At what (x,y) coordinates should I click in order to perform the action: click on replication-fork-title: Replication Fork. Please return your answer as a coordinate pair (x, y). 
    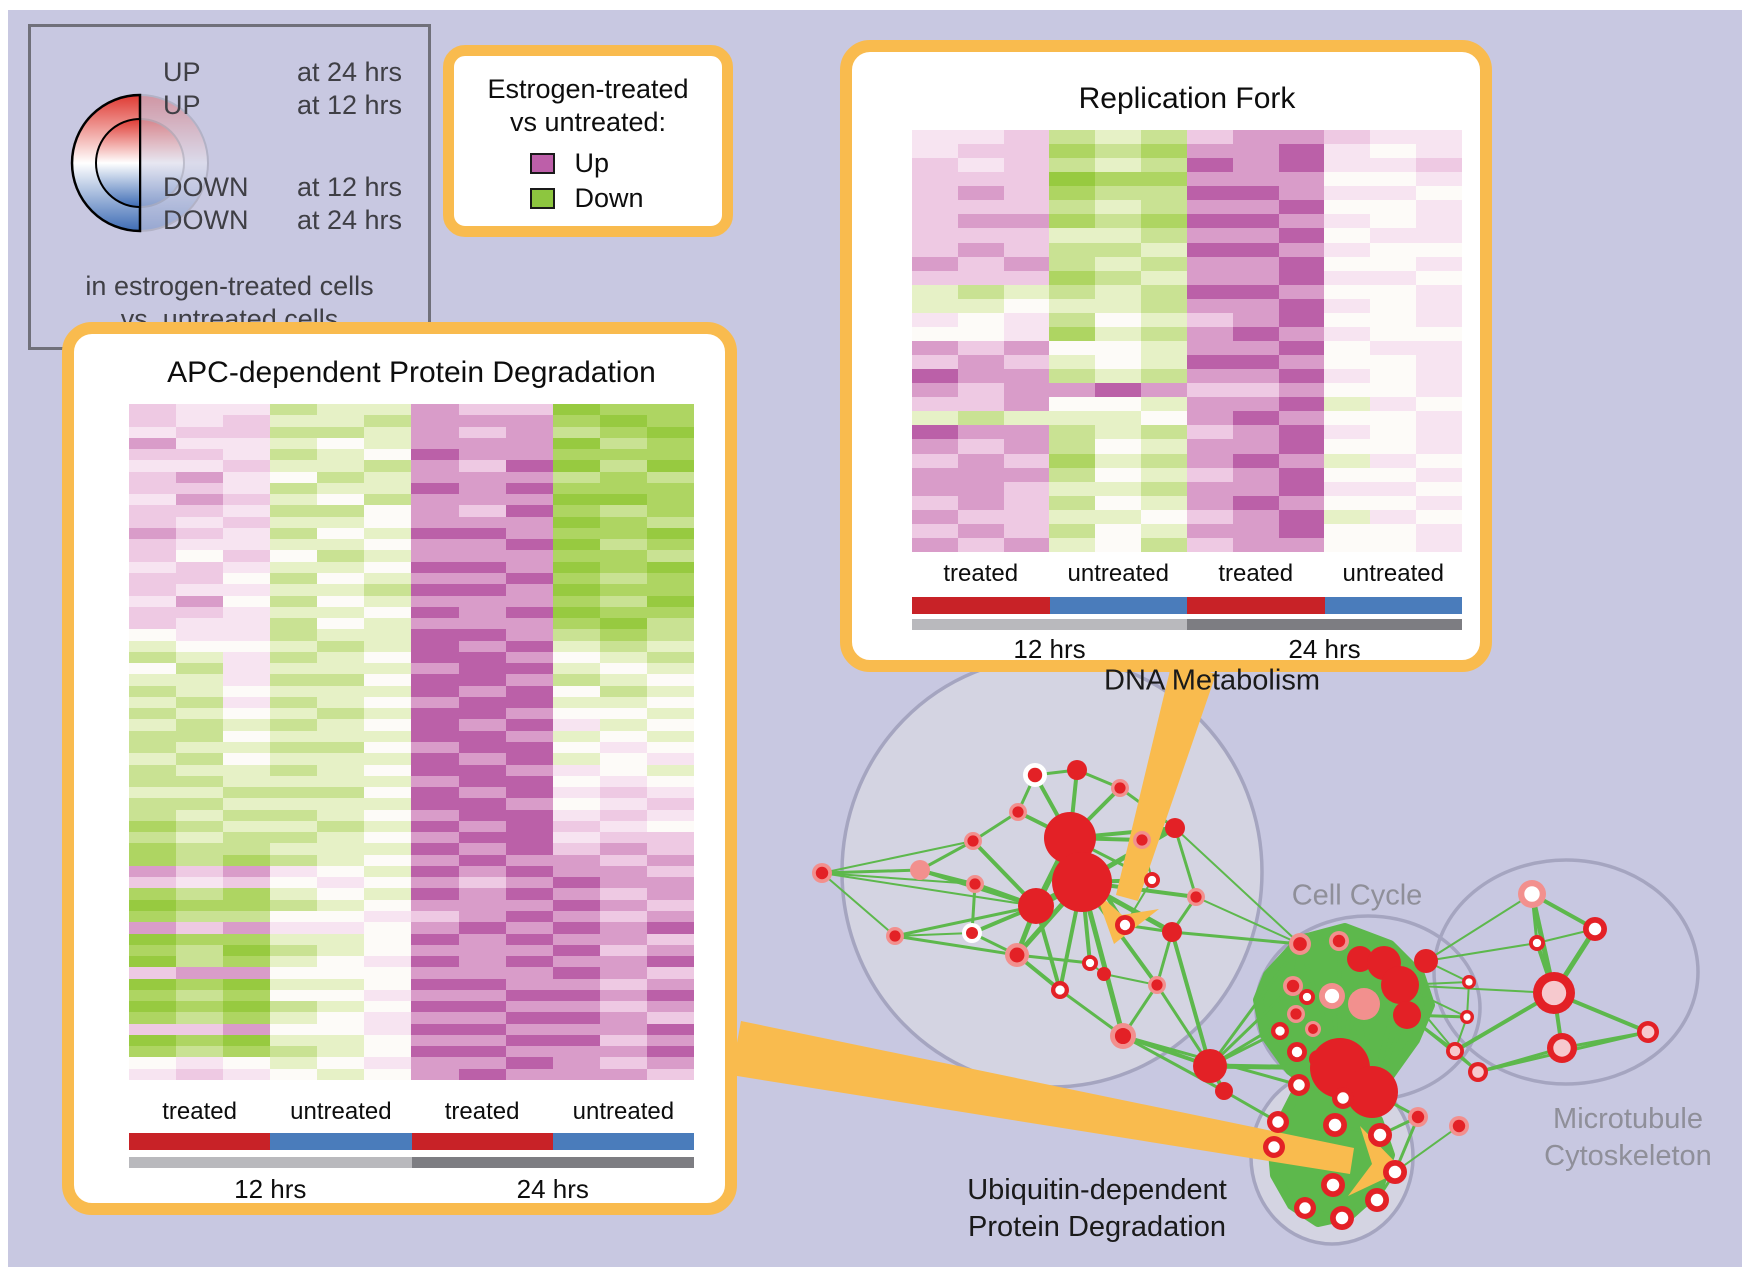
    Looking at the image, I should click on (1187, 98).